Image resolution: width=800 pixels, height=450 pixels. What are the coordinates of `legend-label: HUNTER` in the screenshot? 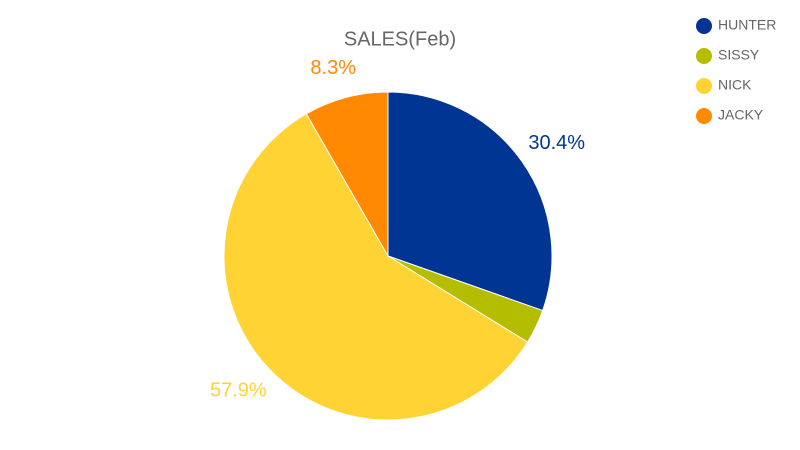 It's located at (747, 25).